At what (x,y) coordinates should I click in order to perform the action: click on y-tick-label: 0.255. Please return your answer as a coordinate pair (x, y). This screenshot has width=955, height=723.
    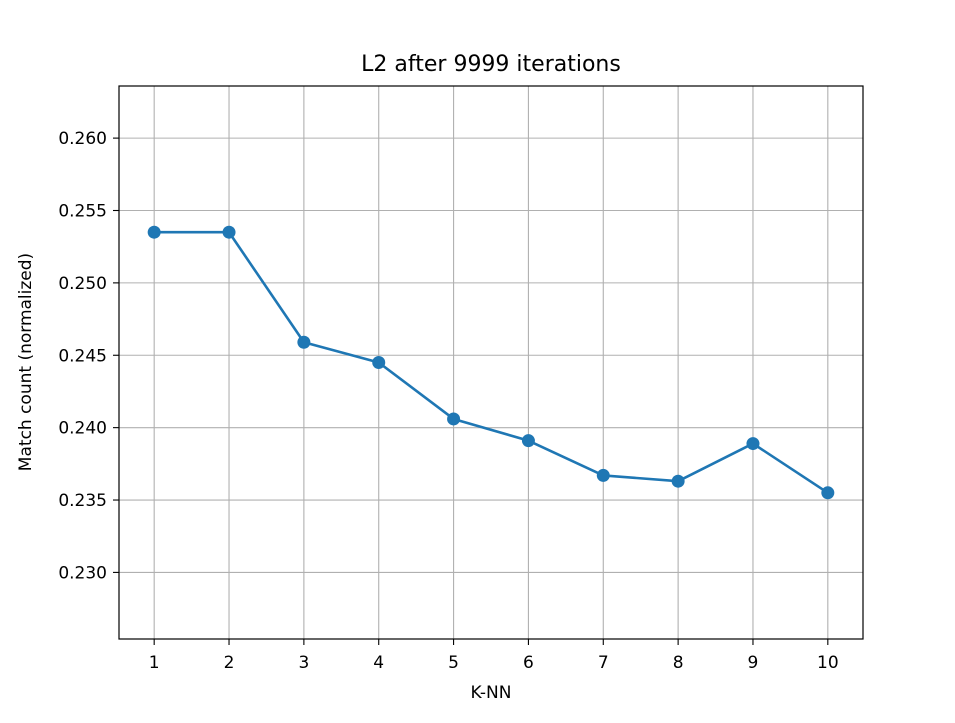
    Looking at the image, I should click on (82, 211).